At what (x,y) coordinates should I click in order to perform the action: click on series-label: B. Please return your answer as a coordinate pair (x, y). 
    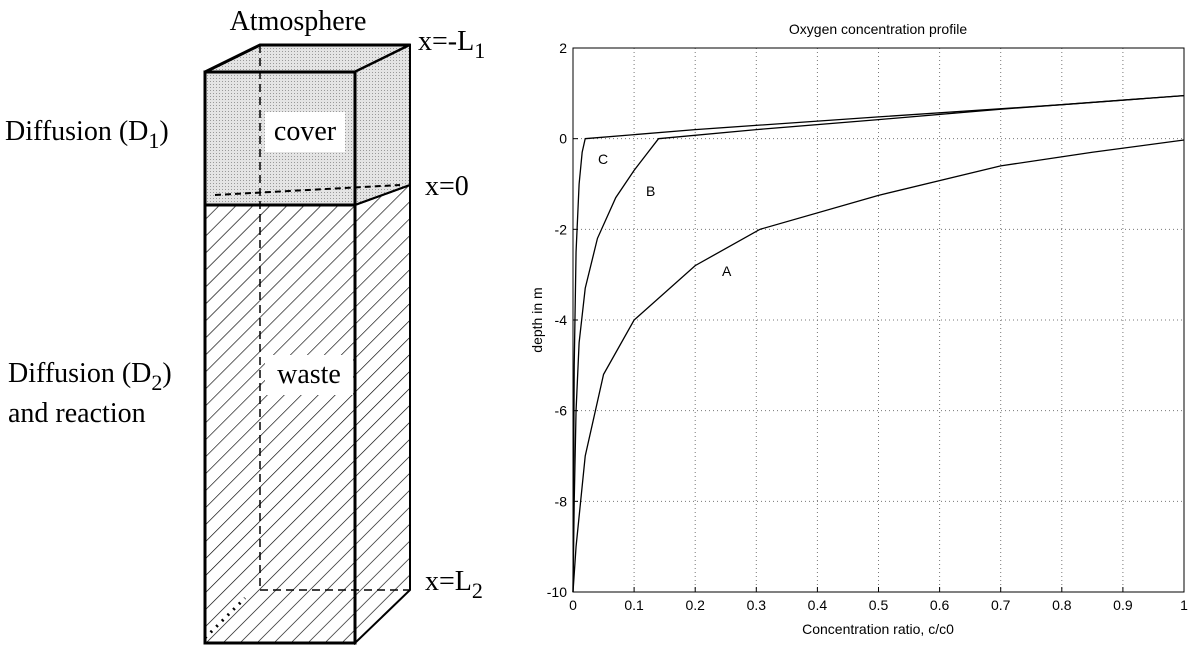
    Looking at the image, I should click on (650, 191).